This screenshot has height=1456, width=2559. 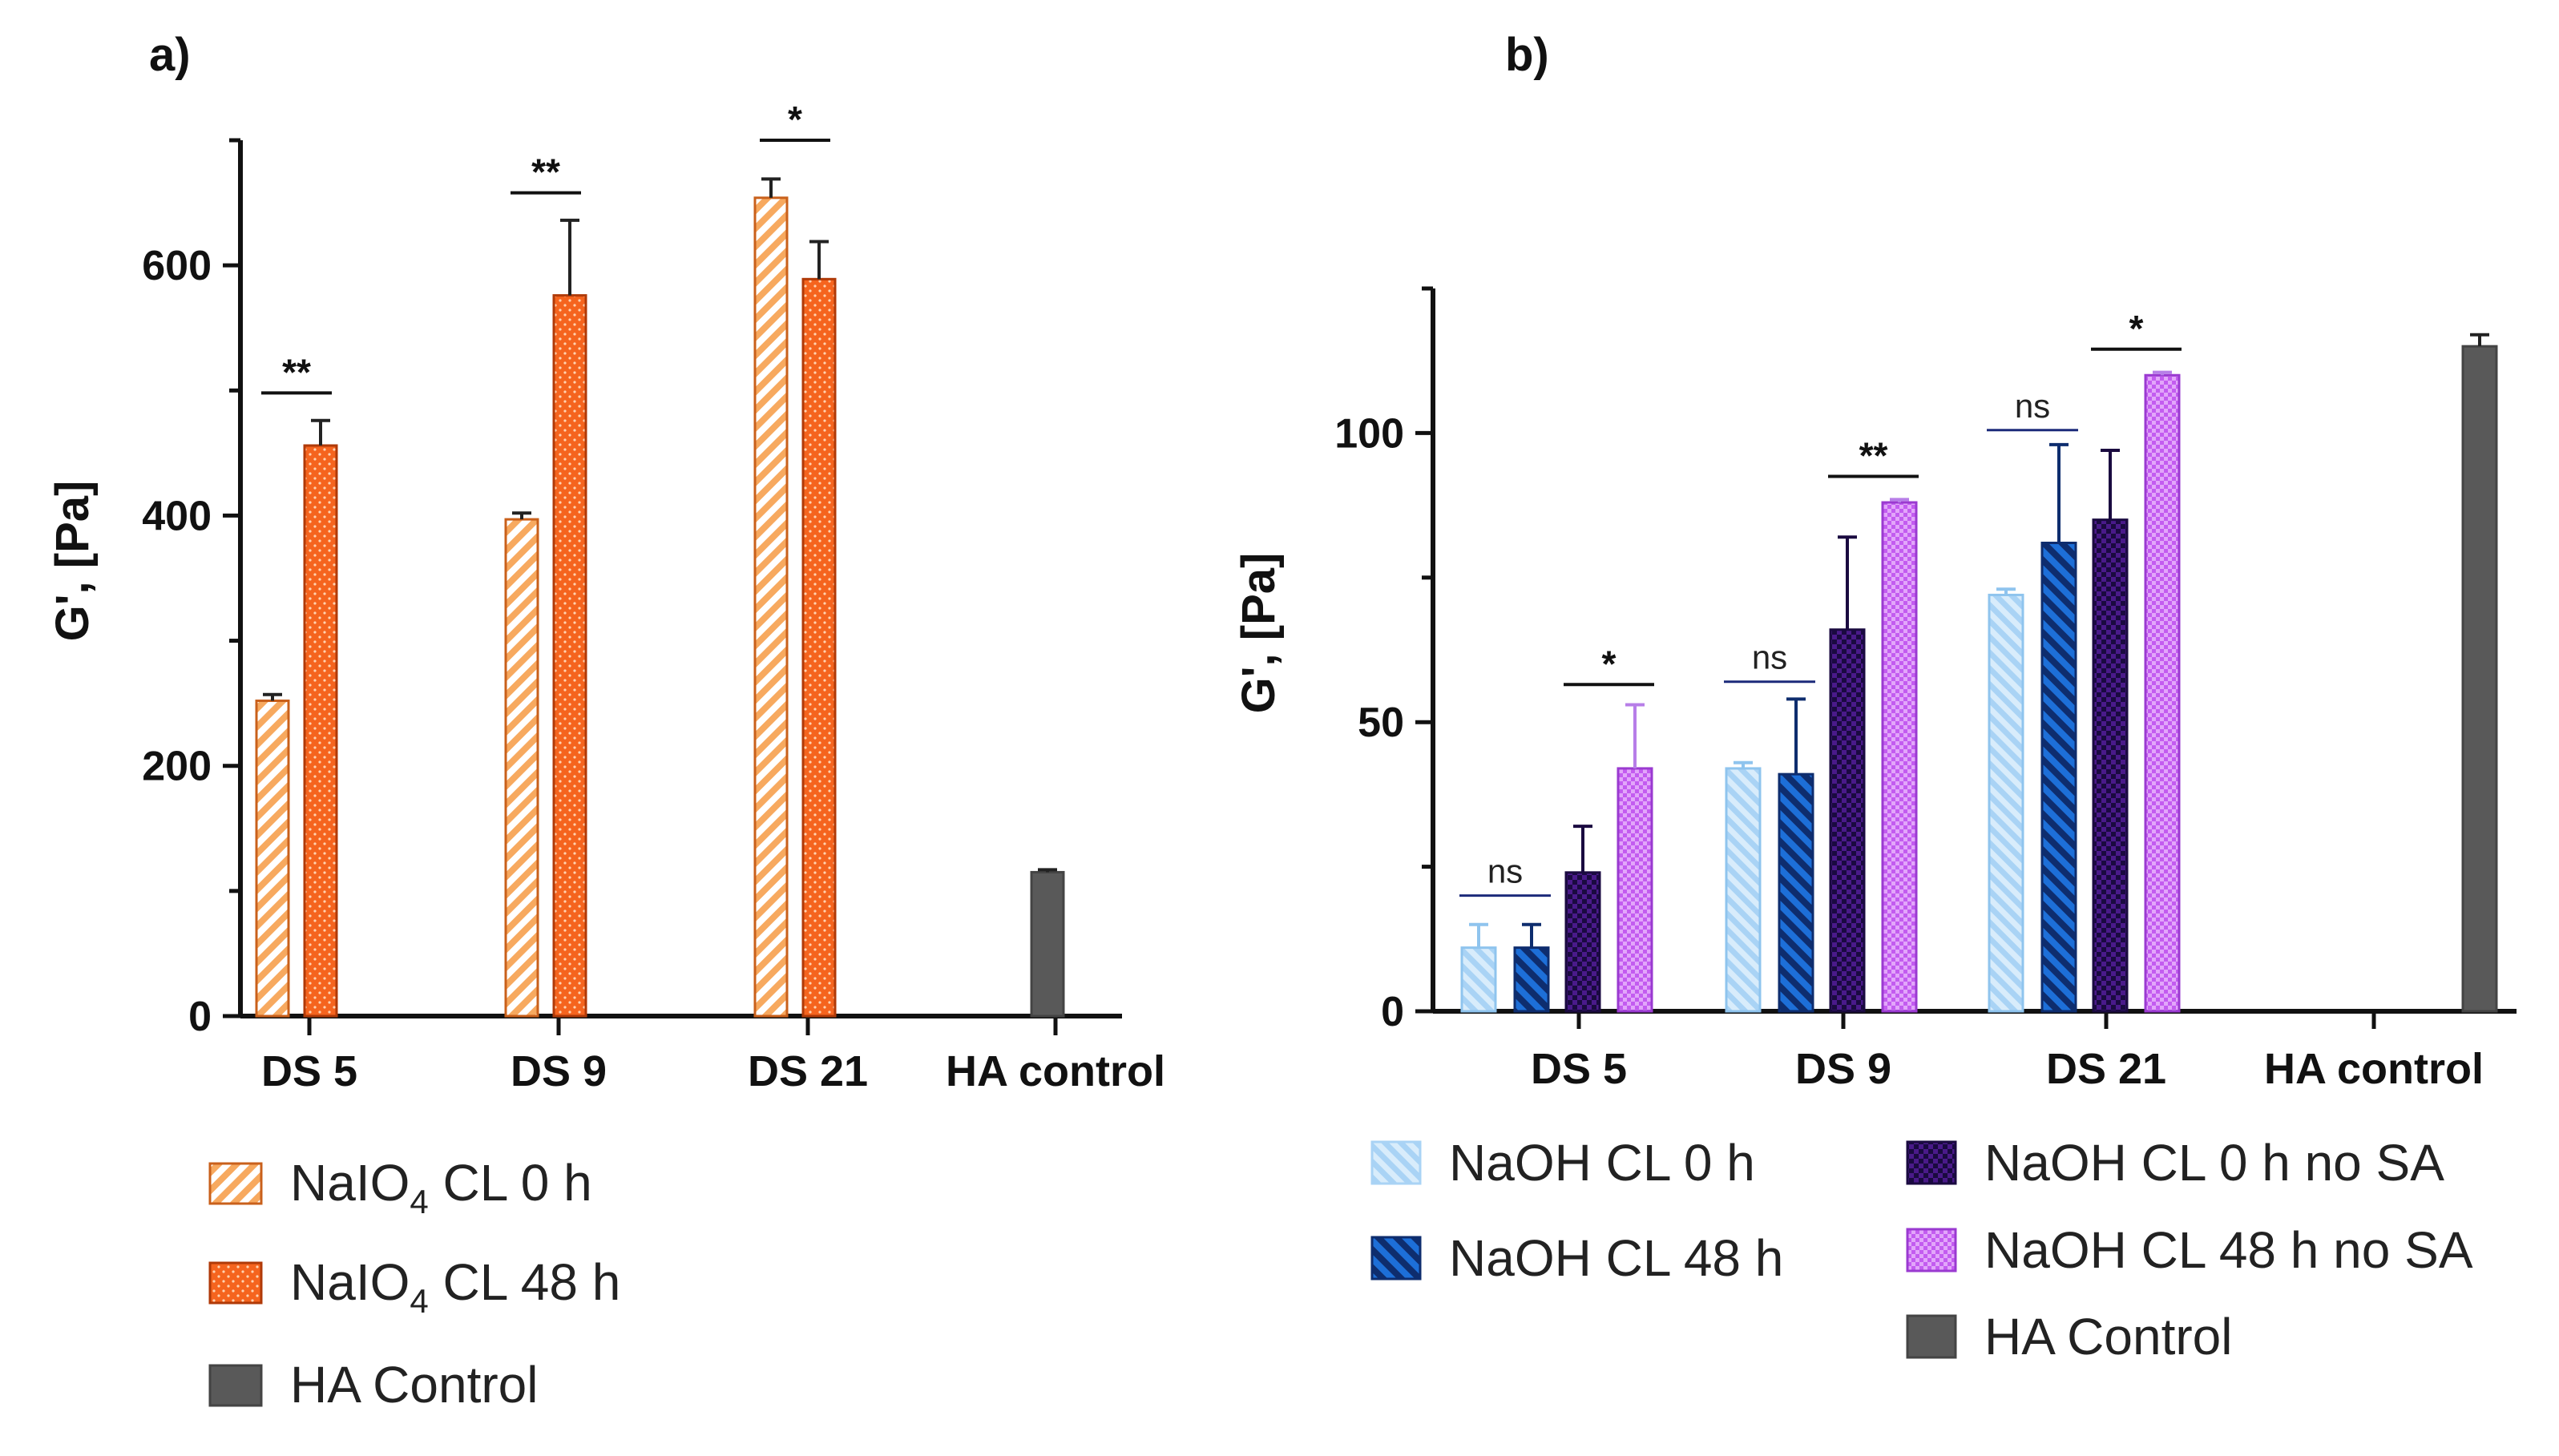 What do you see at coordinates (177, 516) in the screenshot?
I see `y-tick-label-a: 400` at bounding box center [177, 516].